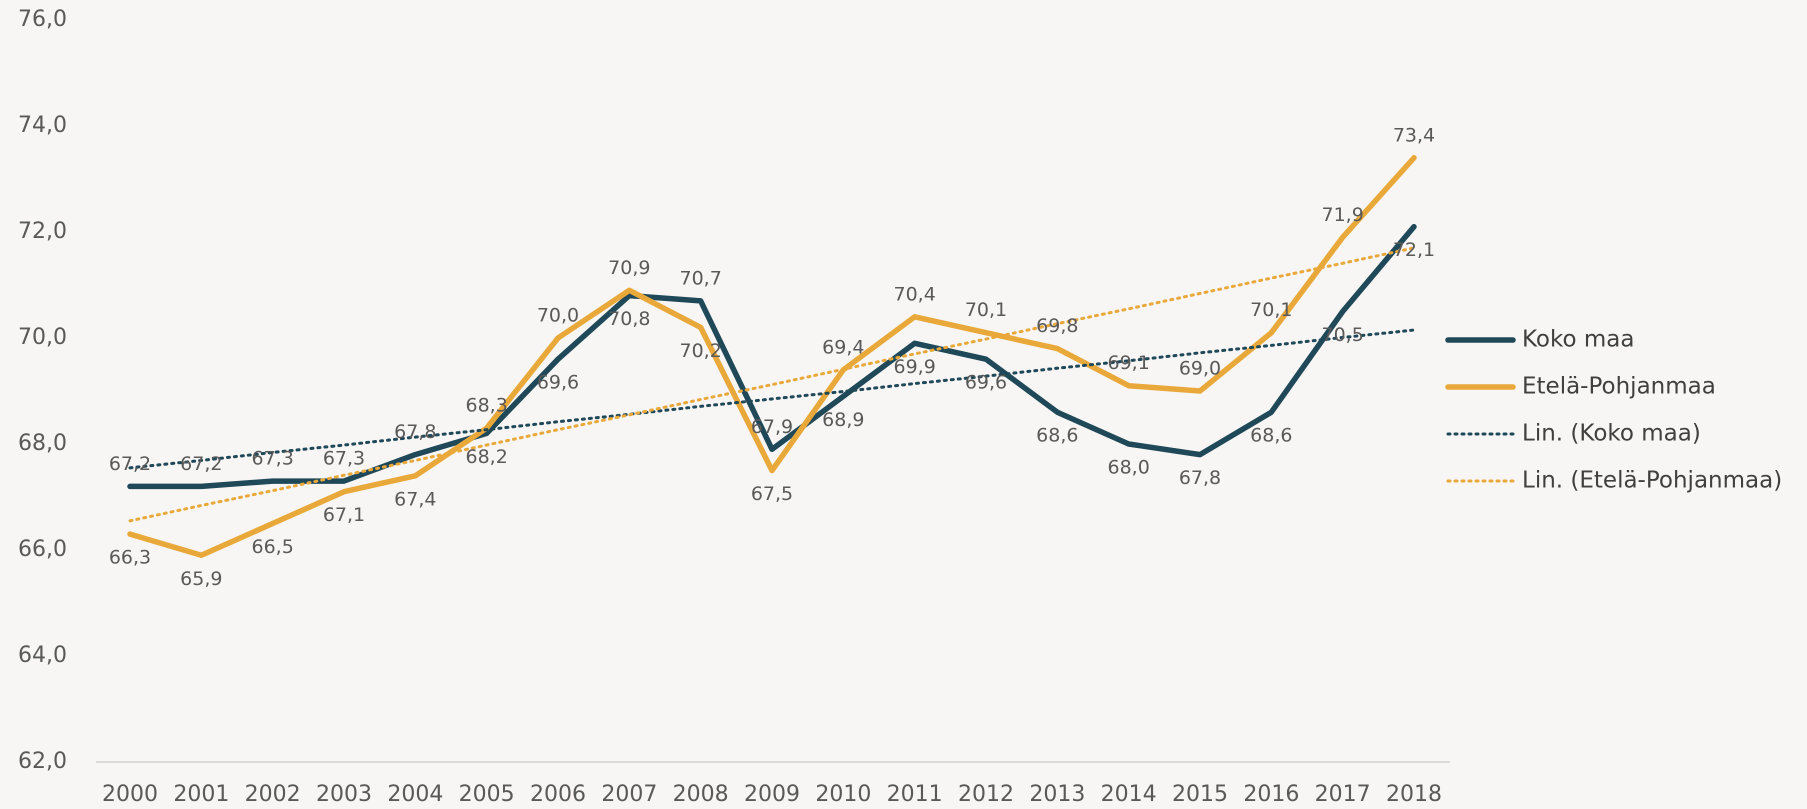 This screenshot has height=809, width=1807. Describe the element at coordinates (1611, 434) in the screenshot. I see `legend-label: Lin. (Koko maa)` at that location.